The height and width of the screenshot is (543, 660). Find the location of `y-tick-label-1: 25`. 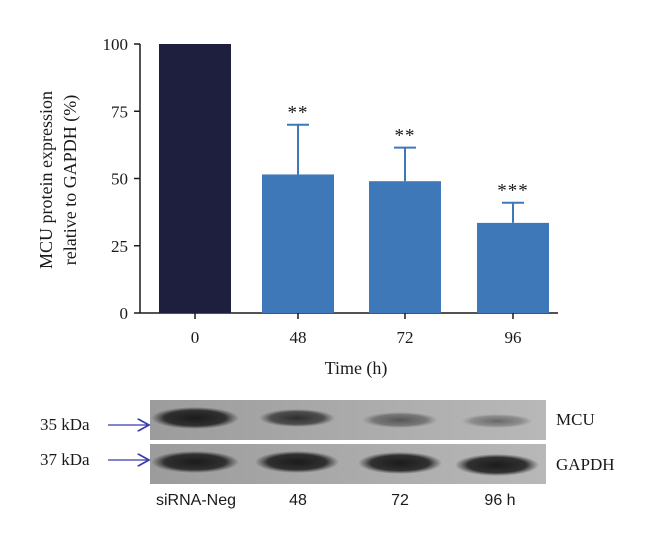

y-tick-label-1: 25 is located at coordinates (119, 246).